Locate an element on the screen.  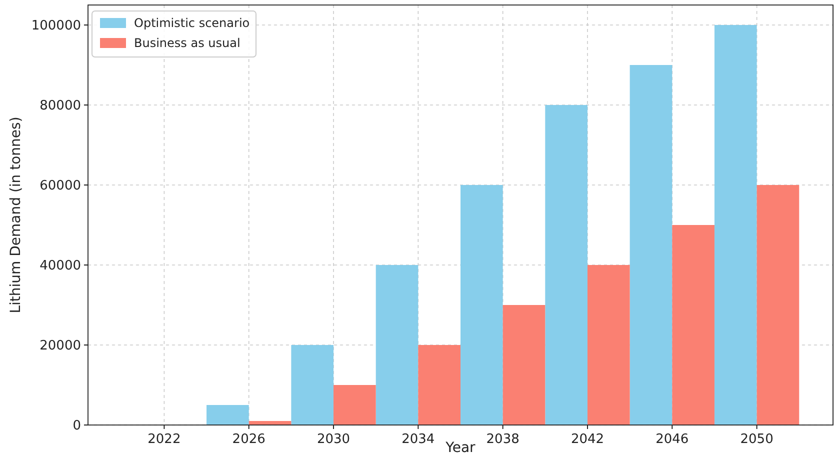
x-tick-label: 2038 is located at coordinates (503, 439).